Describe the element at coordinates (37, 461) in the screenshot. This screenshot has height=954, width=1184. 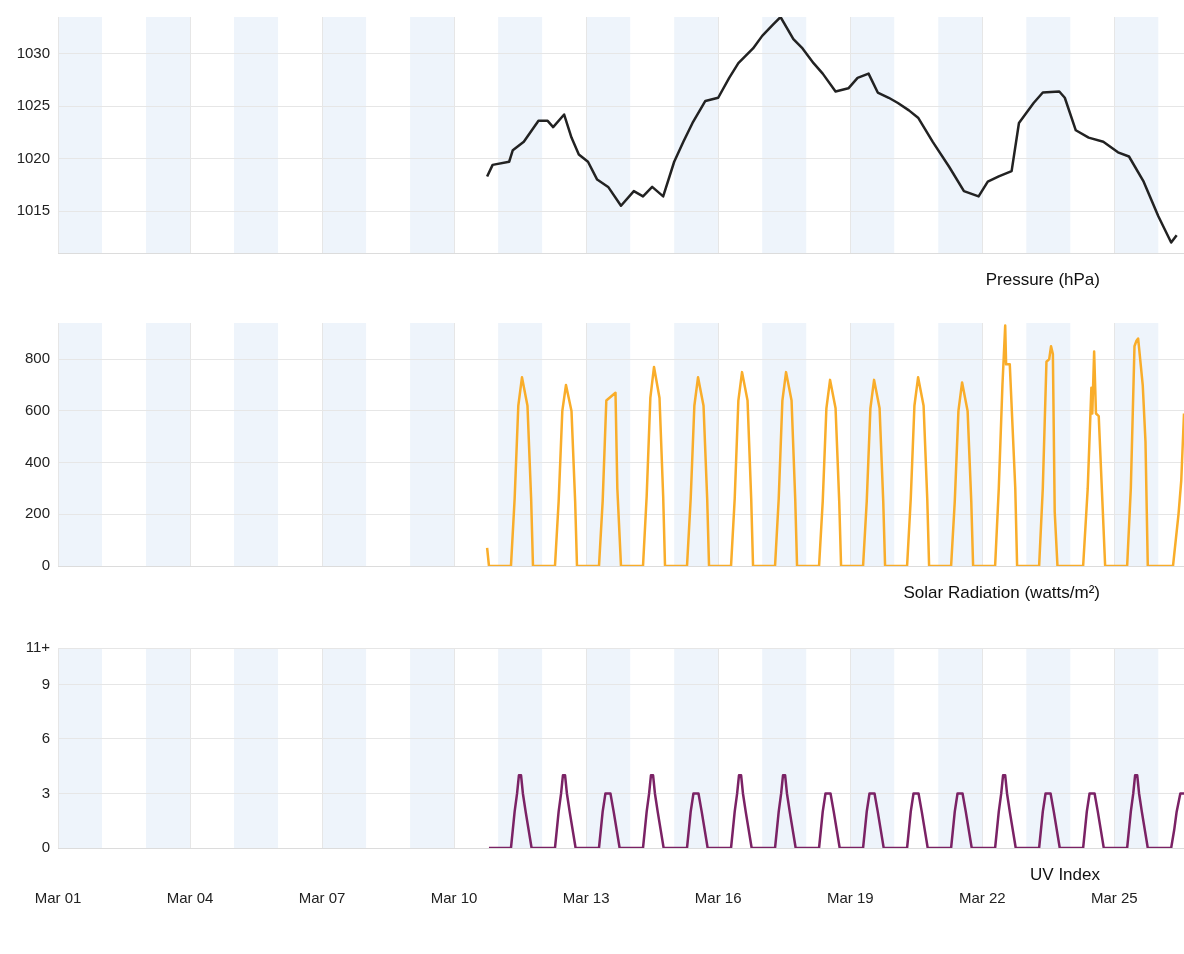
I see `y-tick-label: 400` at that location.